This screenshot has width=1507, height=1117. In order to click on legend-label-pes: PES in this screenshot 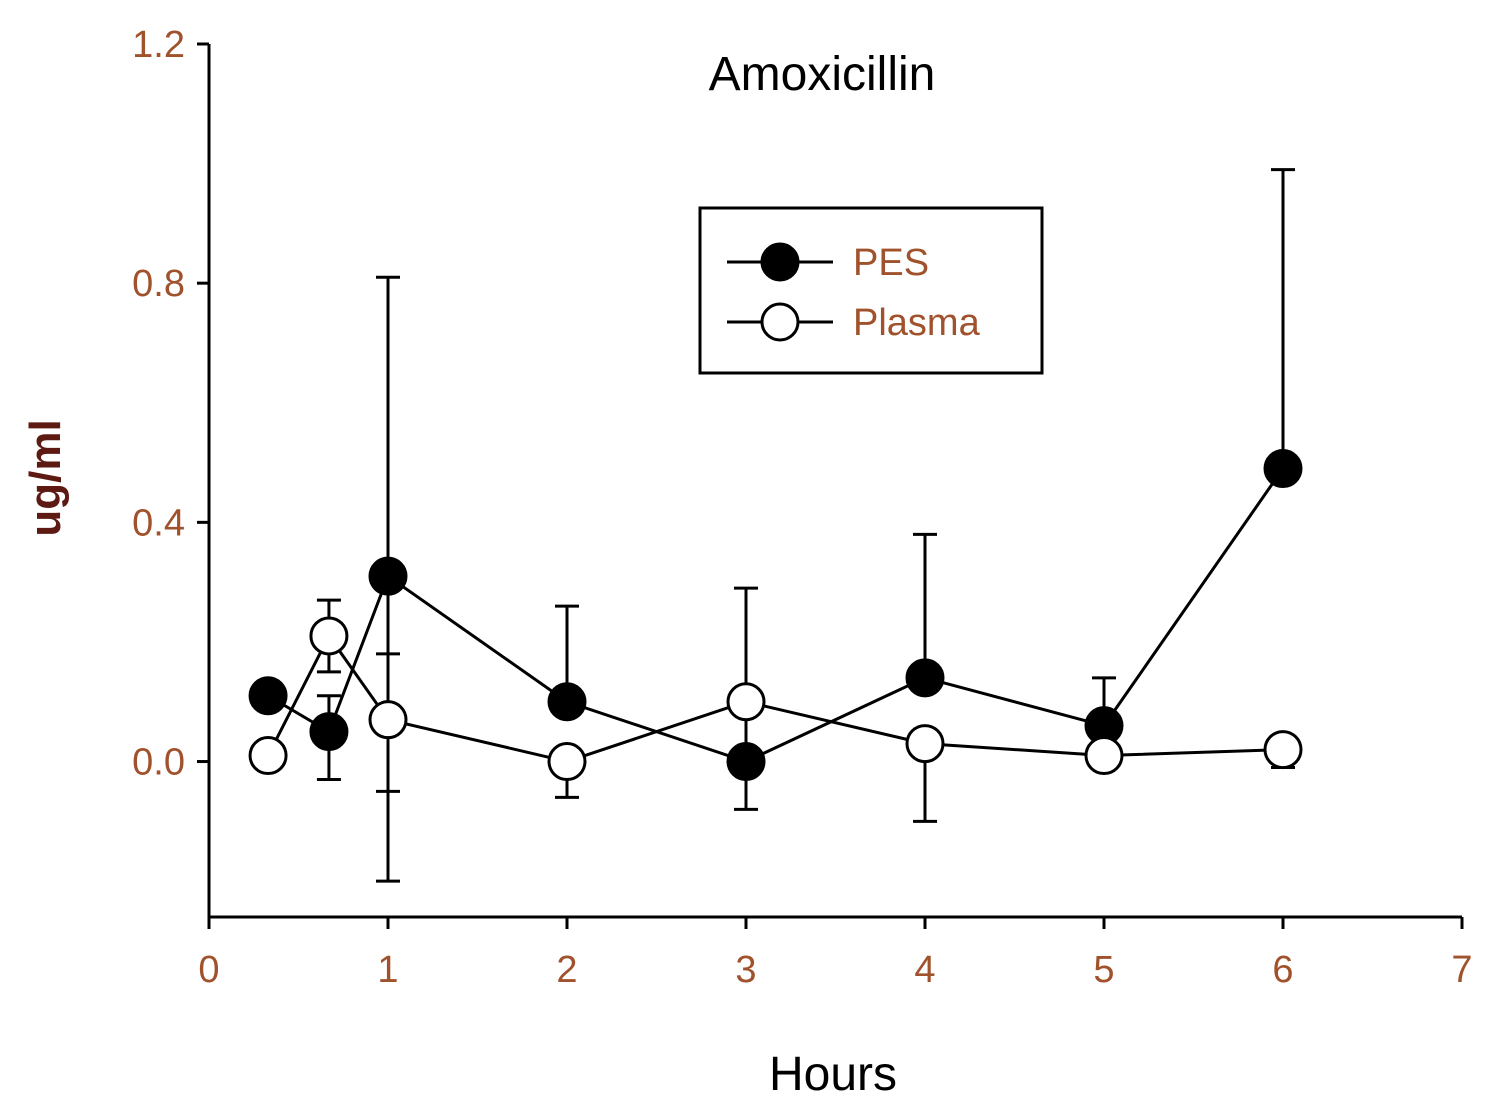, I will do `click(891, 263)`.